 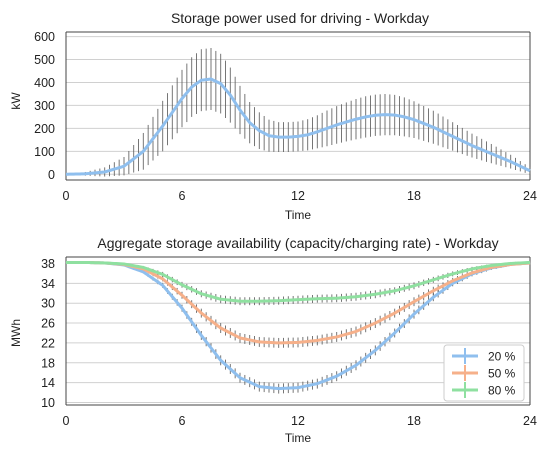 What do you see at coordinates (48, 304) in the screenshot?
I see `y-tick-label: 30` at bounding box center [48, 304].